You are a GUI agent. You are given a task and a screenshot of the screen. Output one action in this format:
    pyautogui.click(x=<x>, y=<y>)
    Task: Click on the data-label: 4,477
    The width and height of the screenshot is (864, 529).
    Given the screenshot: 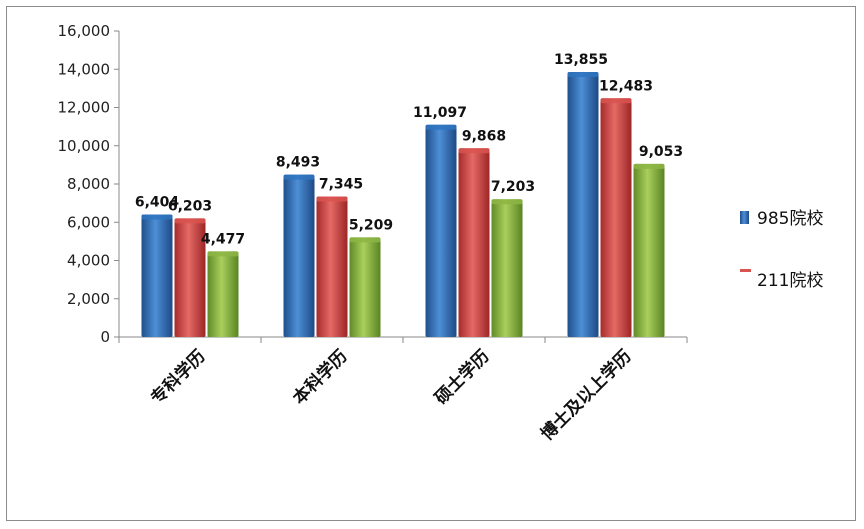 What is the action you would take?
    pyautogui.click(x=223, y=239)
    